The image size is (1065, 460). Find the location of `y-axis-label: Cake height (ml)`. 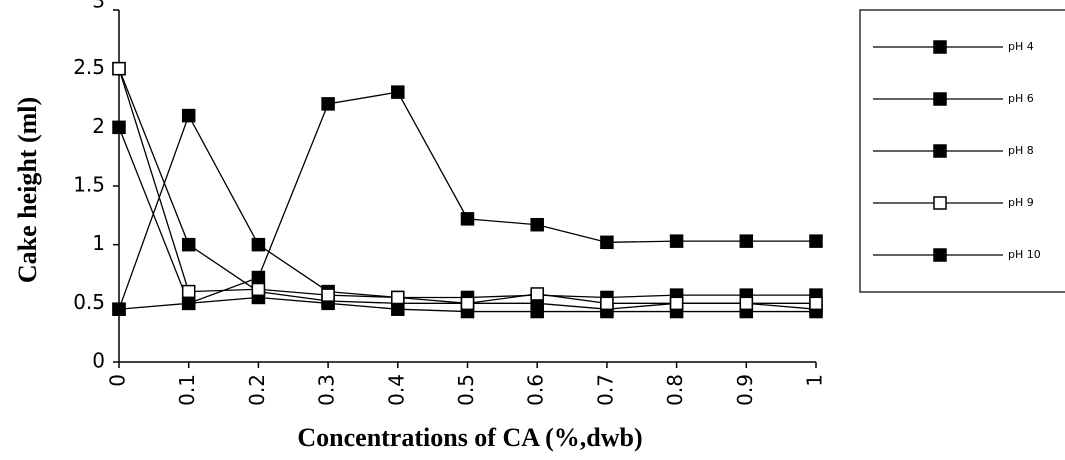

y-axis-label: Cake height (ml) is located at coordinates (27, 190).